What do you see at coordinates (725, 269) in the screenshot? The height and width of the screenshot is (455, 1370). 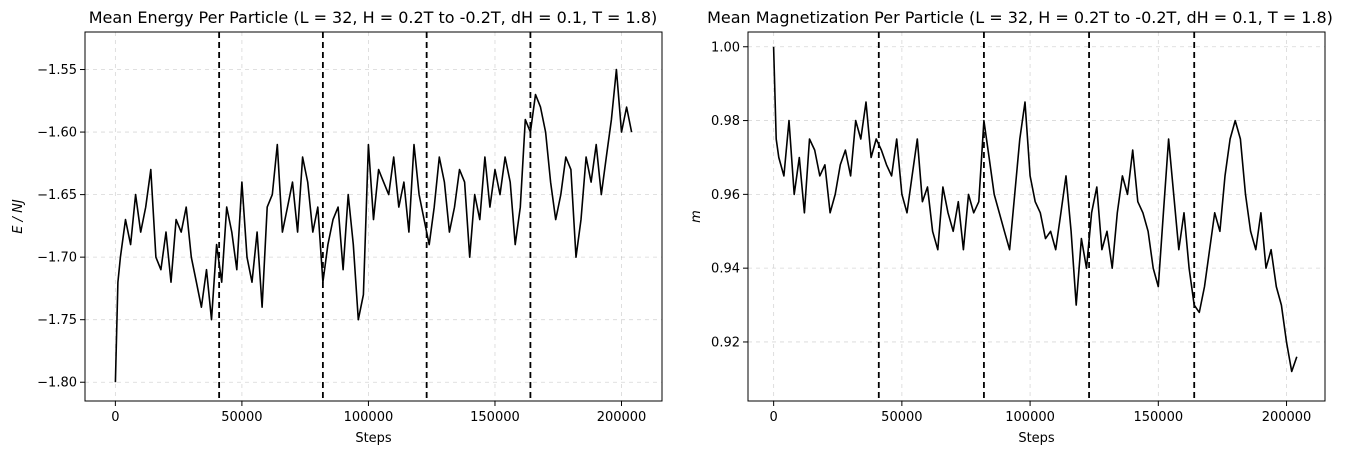 I see `y-tick-label: 0.94` at bounding box center [725, 269].